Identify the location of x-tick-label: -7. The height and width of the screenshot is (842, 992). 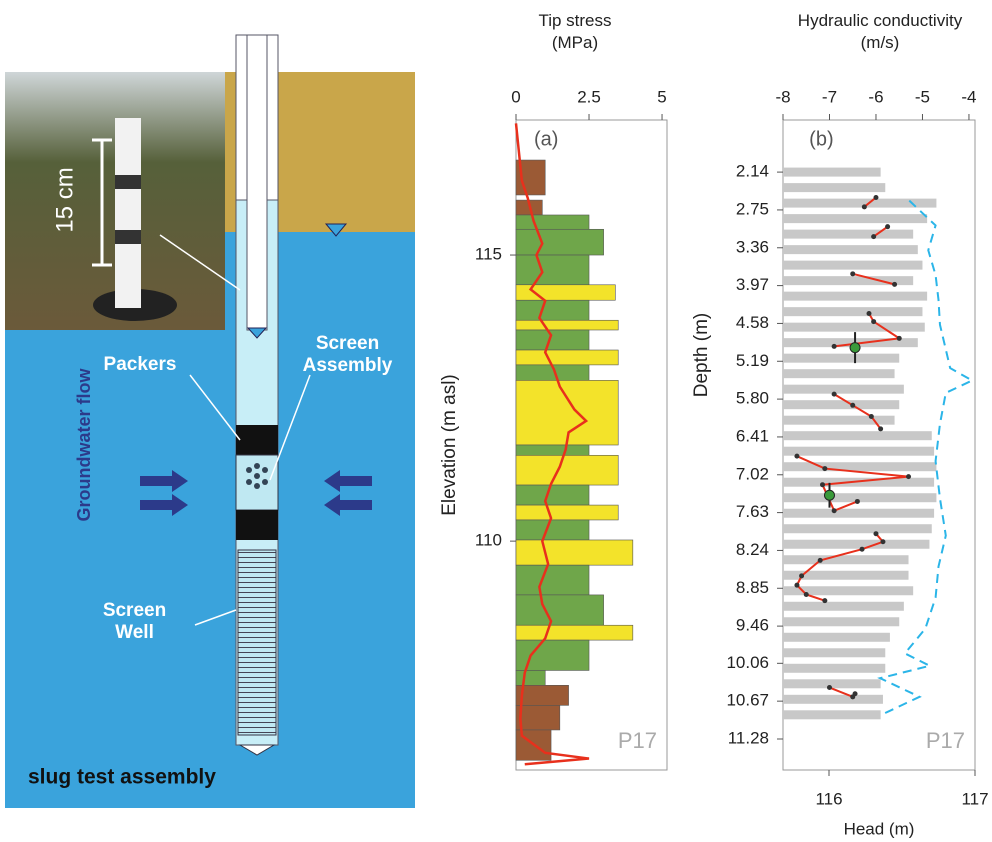
(829, 96).